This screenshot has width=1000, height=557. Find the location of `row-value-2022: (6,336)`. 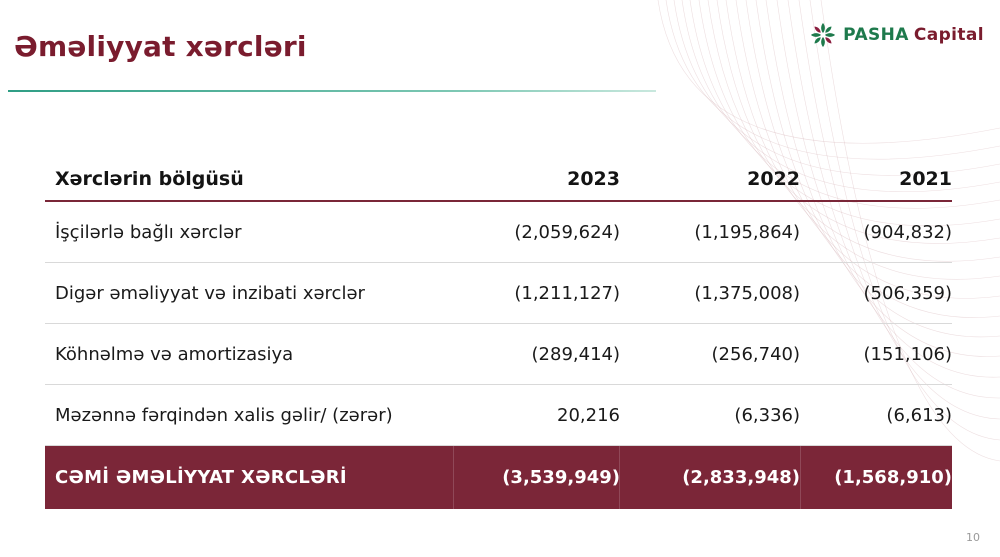

row-value-2022: (6,336) is located at coordinates (767, 415).